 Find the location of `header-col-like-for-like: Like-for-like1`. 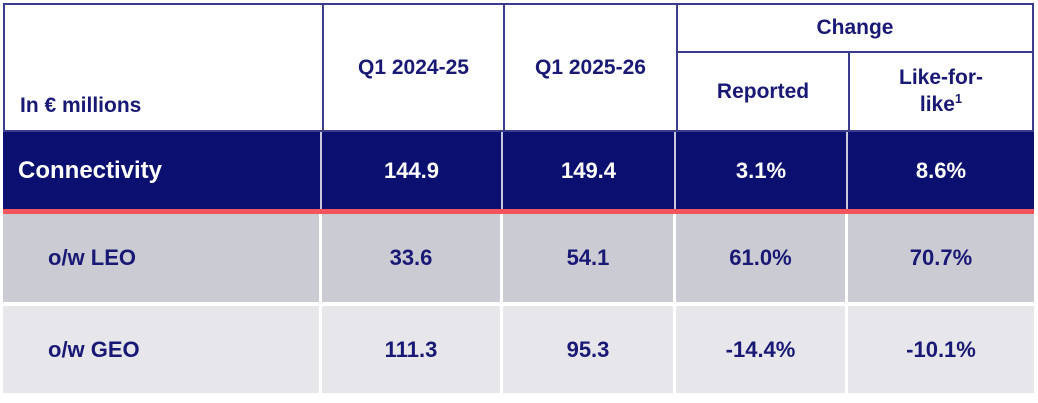

header-col-like-for-like: Like-for-like1 is located at coordinates (940, 91).